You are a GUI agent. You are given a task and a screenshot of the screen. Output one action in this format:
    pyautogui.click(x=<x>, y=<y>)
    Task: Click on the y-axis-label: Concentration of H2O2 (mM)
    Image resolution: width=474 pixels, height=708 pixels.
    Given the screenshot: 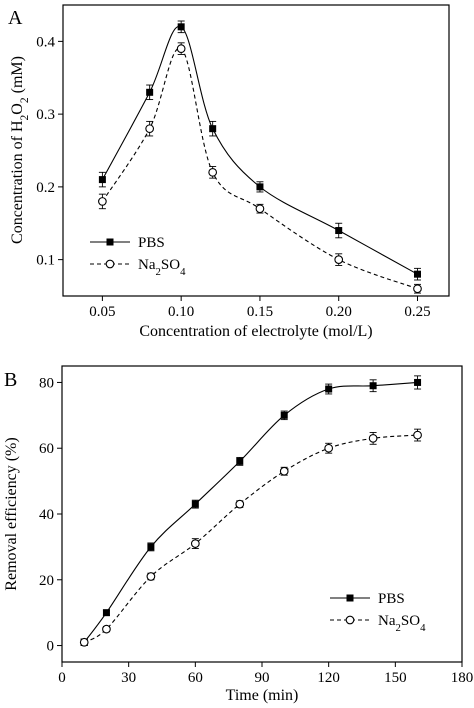 What is the action you would take?
    pyautogui.click(x=20, y=150)
    